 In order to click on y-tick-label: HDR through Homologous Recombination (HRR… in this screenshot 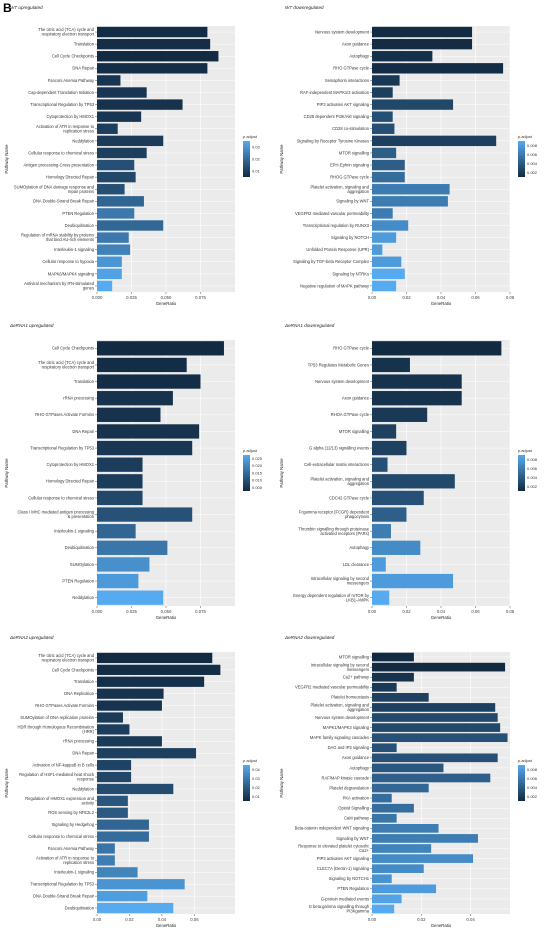, I will do `click(56, 730)`.